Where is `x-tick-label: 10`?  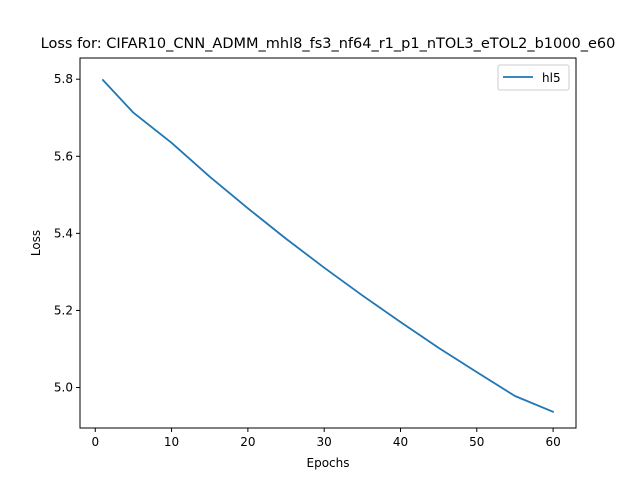
x-tick-label: 10 is located at coordinates (171, 442).